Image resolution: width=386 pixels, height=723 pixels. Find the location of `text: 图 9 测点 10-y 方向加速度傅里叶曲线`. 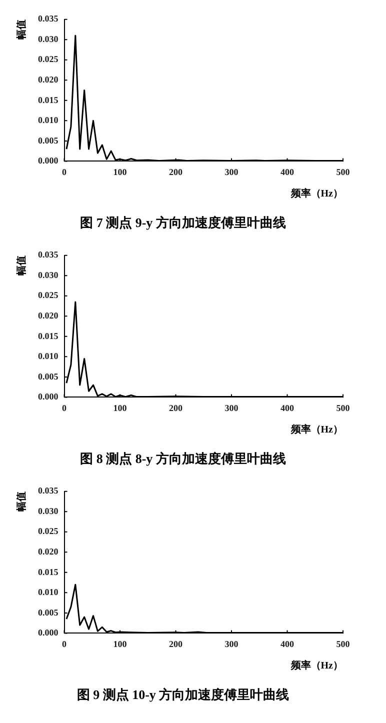

text: 图 9 测点 10-y 方向加速度傅里叶曲线 is located at coordinates (183, 695).